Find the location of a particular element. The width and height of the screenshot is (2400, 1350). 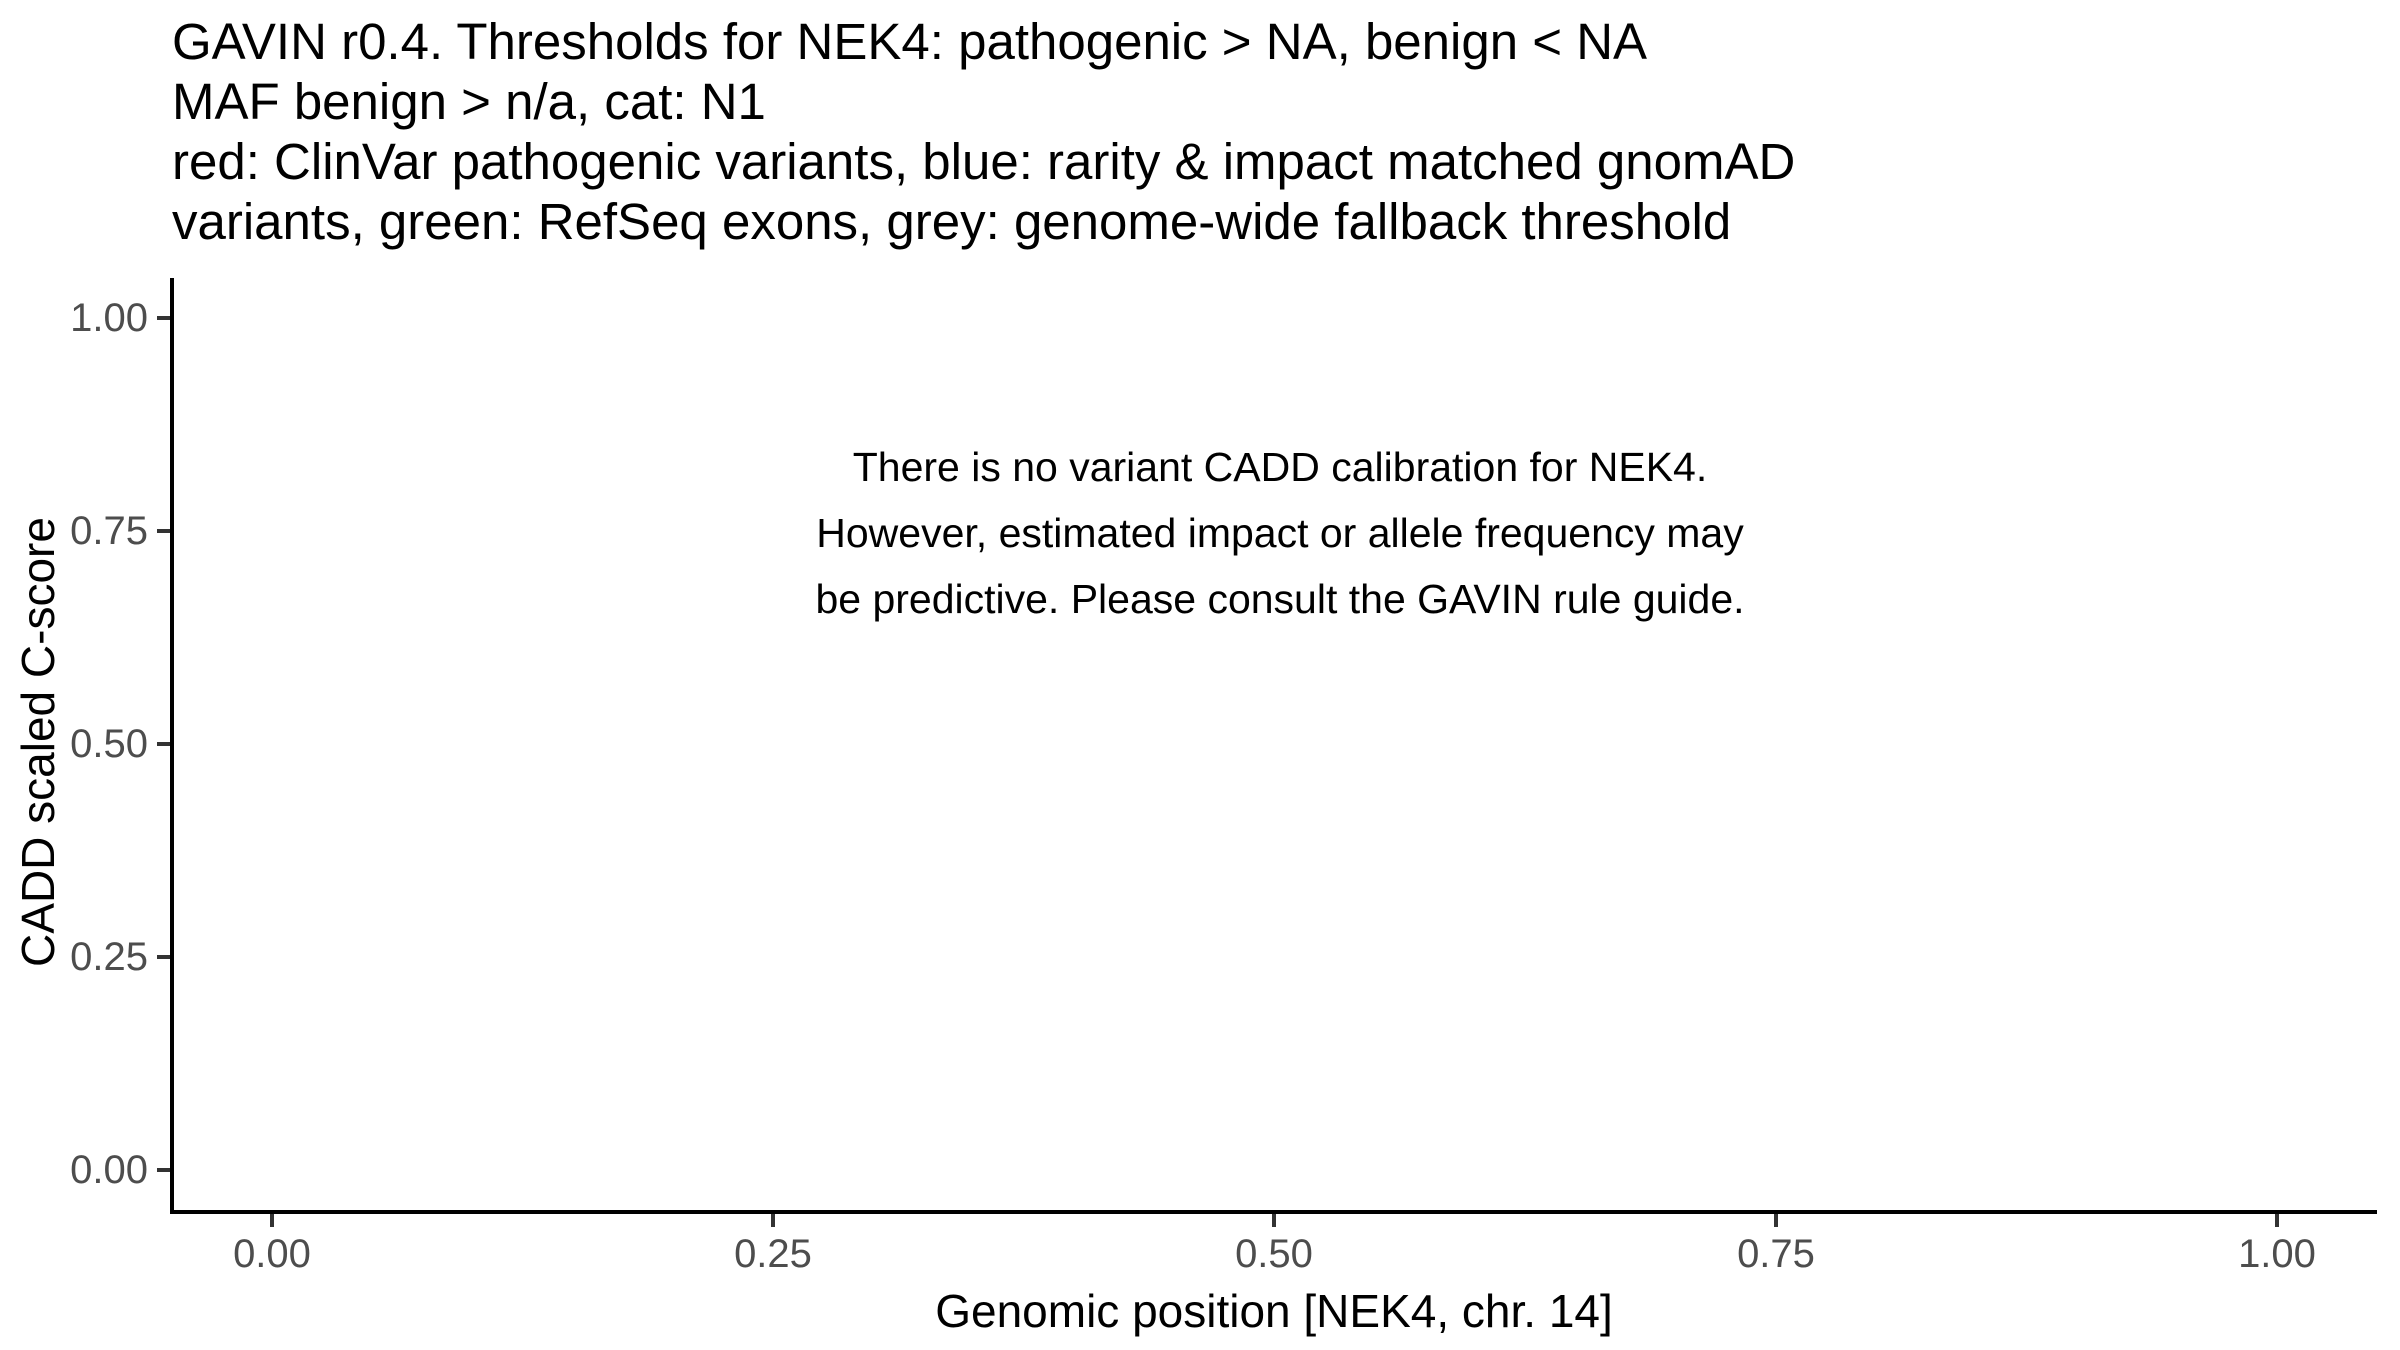

y-tick-label: 0.00 is located at coordinates (109, 1170).